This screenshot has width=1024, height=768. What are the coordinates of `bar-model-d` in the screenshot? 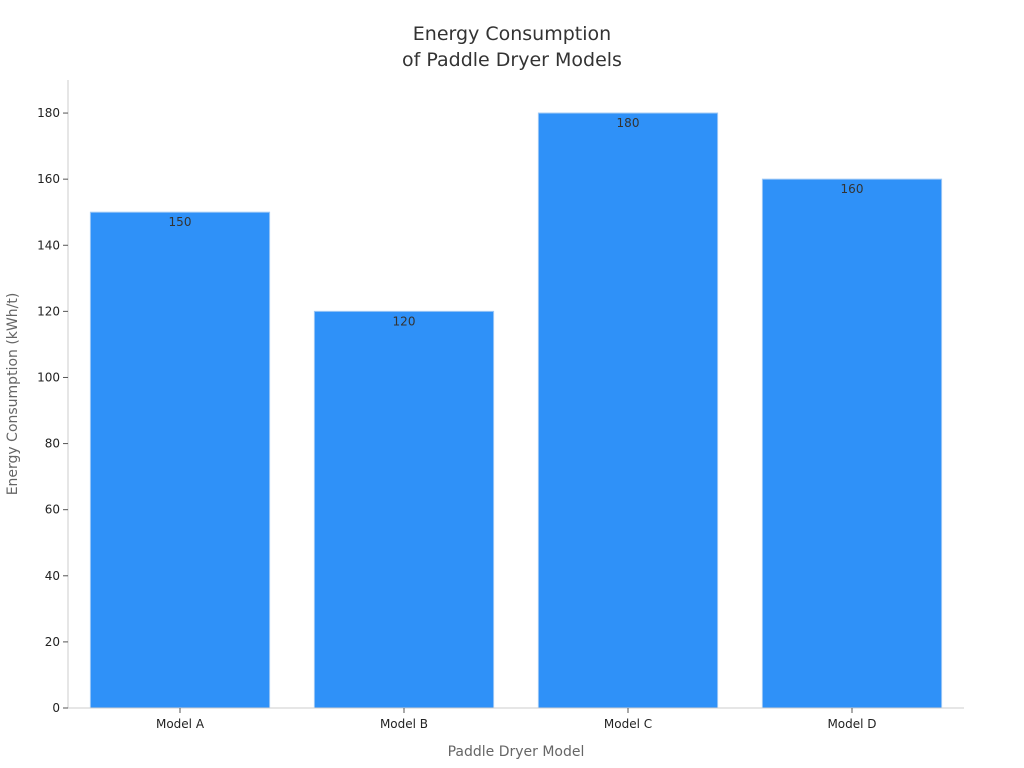 It's located at (852, 443).